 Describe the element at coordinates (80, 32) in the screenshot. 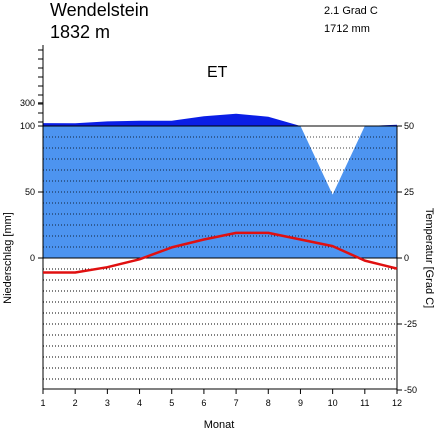

I see `station-elevation: 1832 m` at that location.